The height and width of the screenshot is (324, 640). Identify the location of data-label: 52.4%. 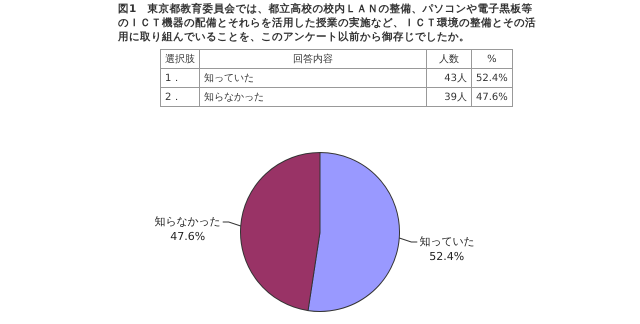
(446, 256).